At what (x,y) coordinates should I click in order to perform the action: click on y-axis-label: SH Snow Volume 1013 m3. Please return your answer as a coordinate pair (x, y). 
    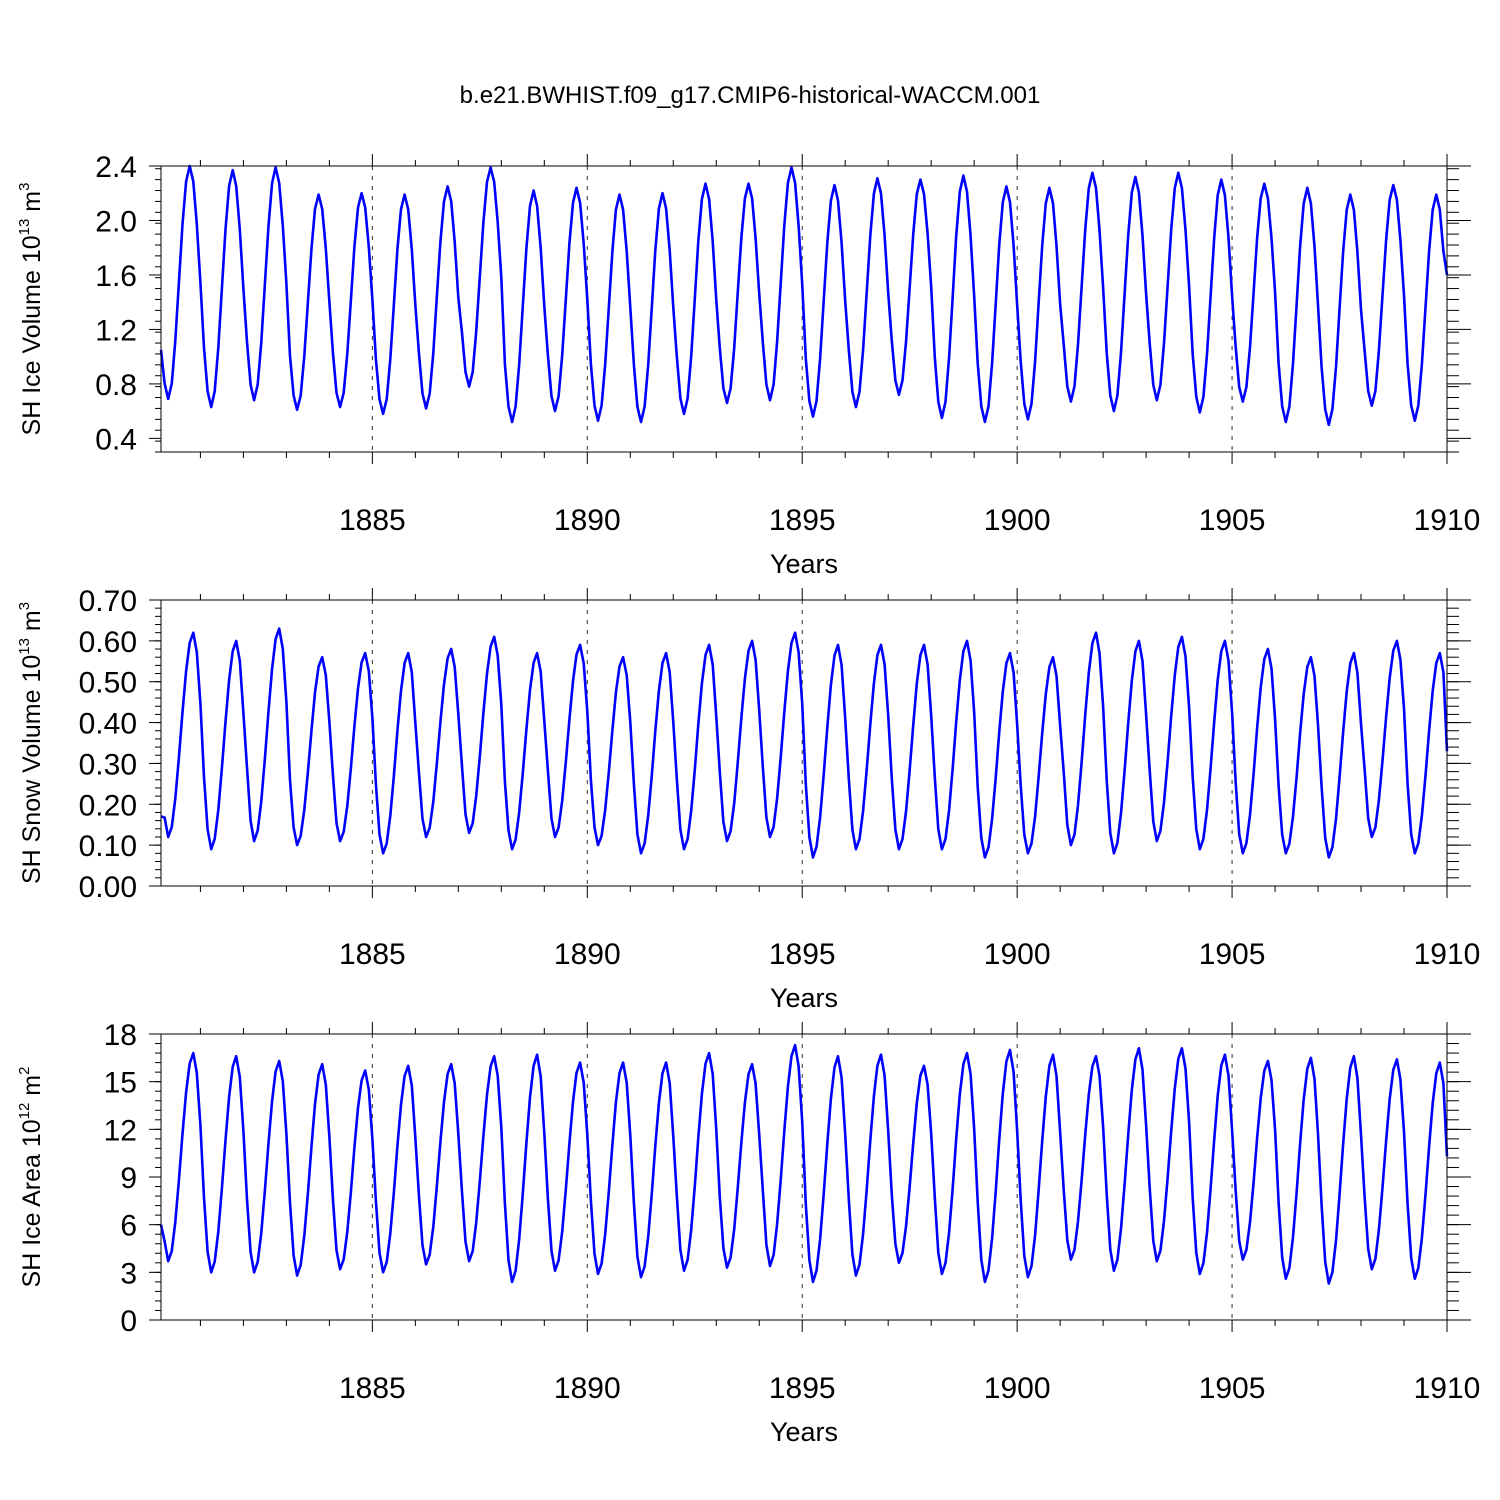
    Looking at the image, I should click on (31, 743).